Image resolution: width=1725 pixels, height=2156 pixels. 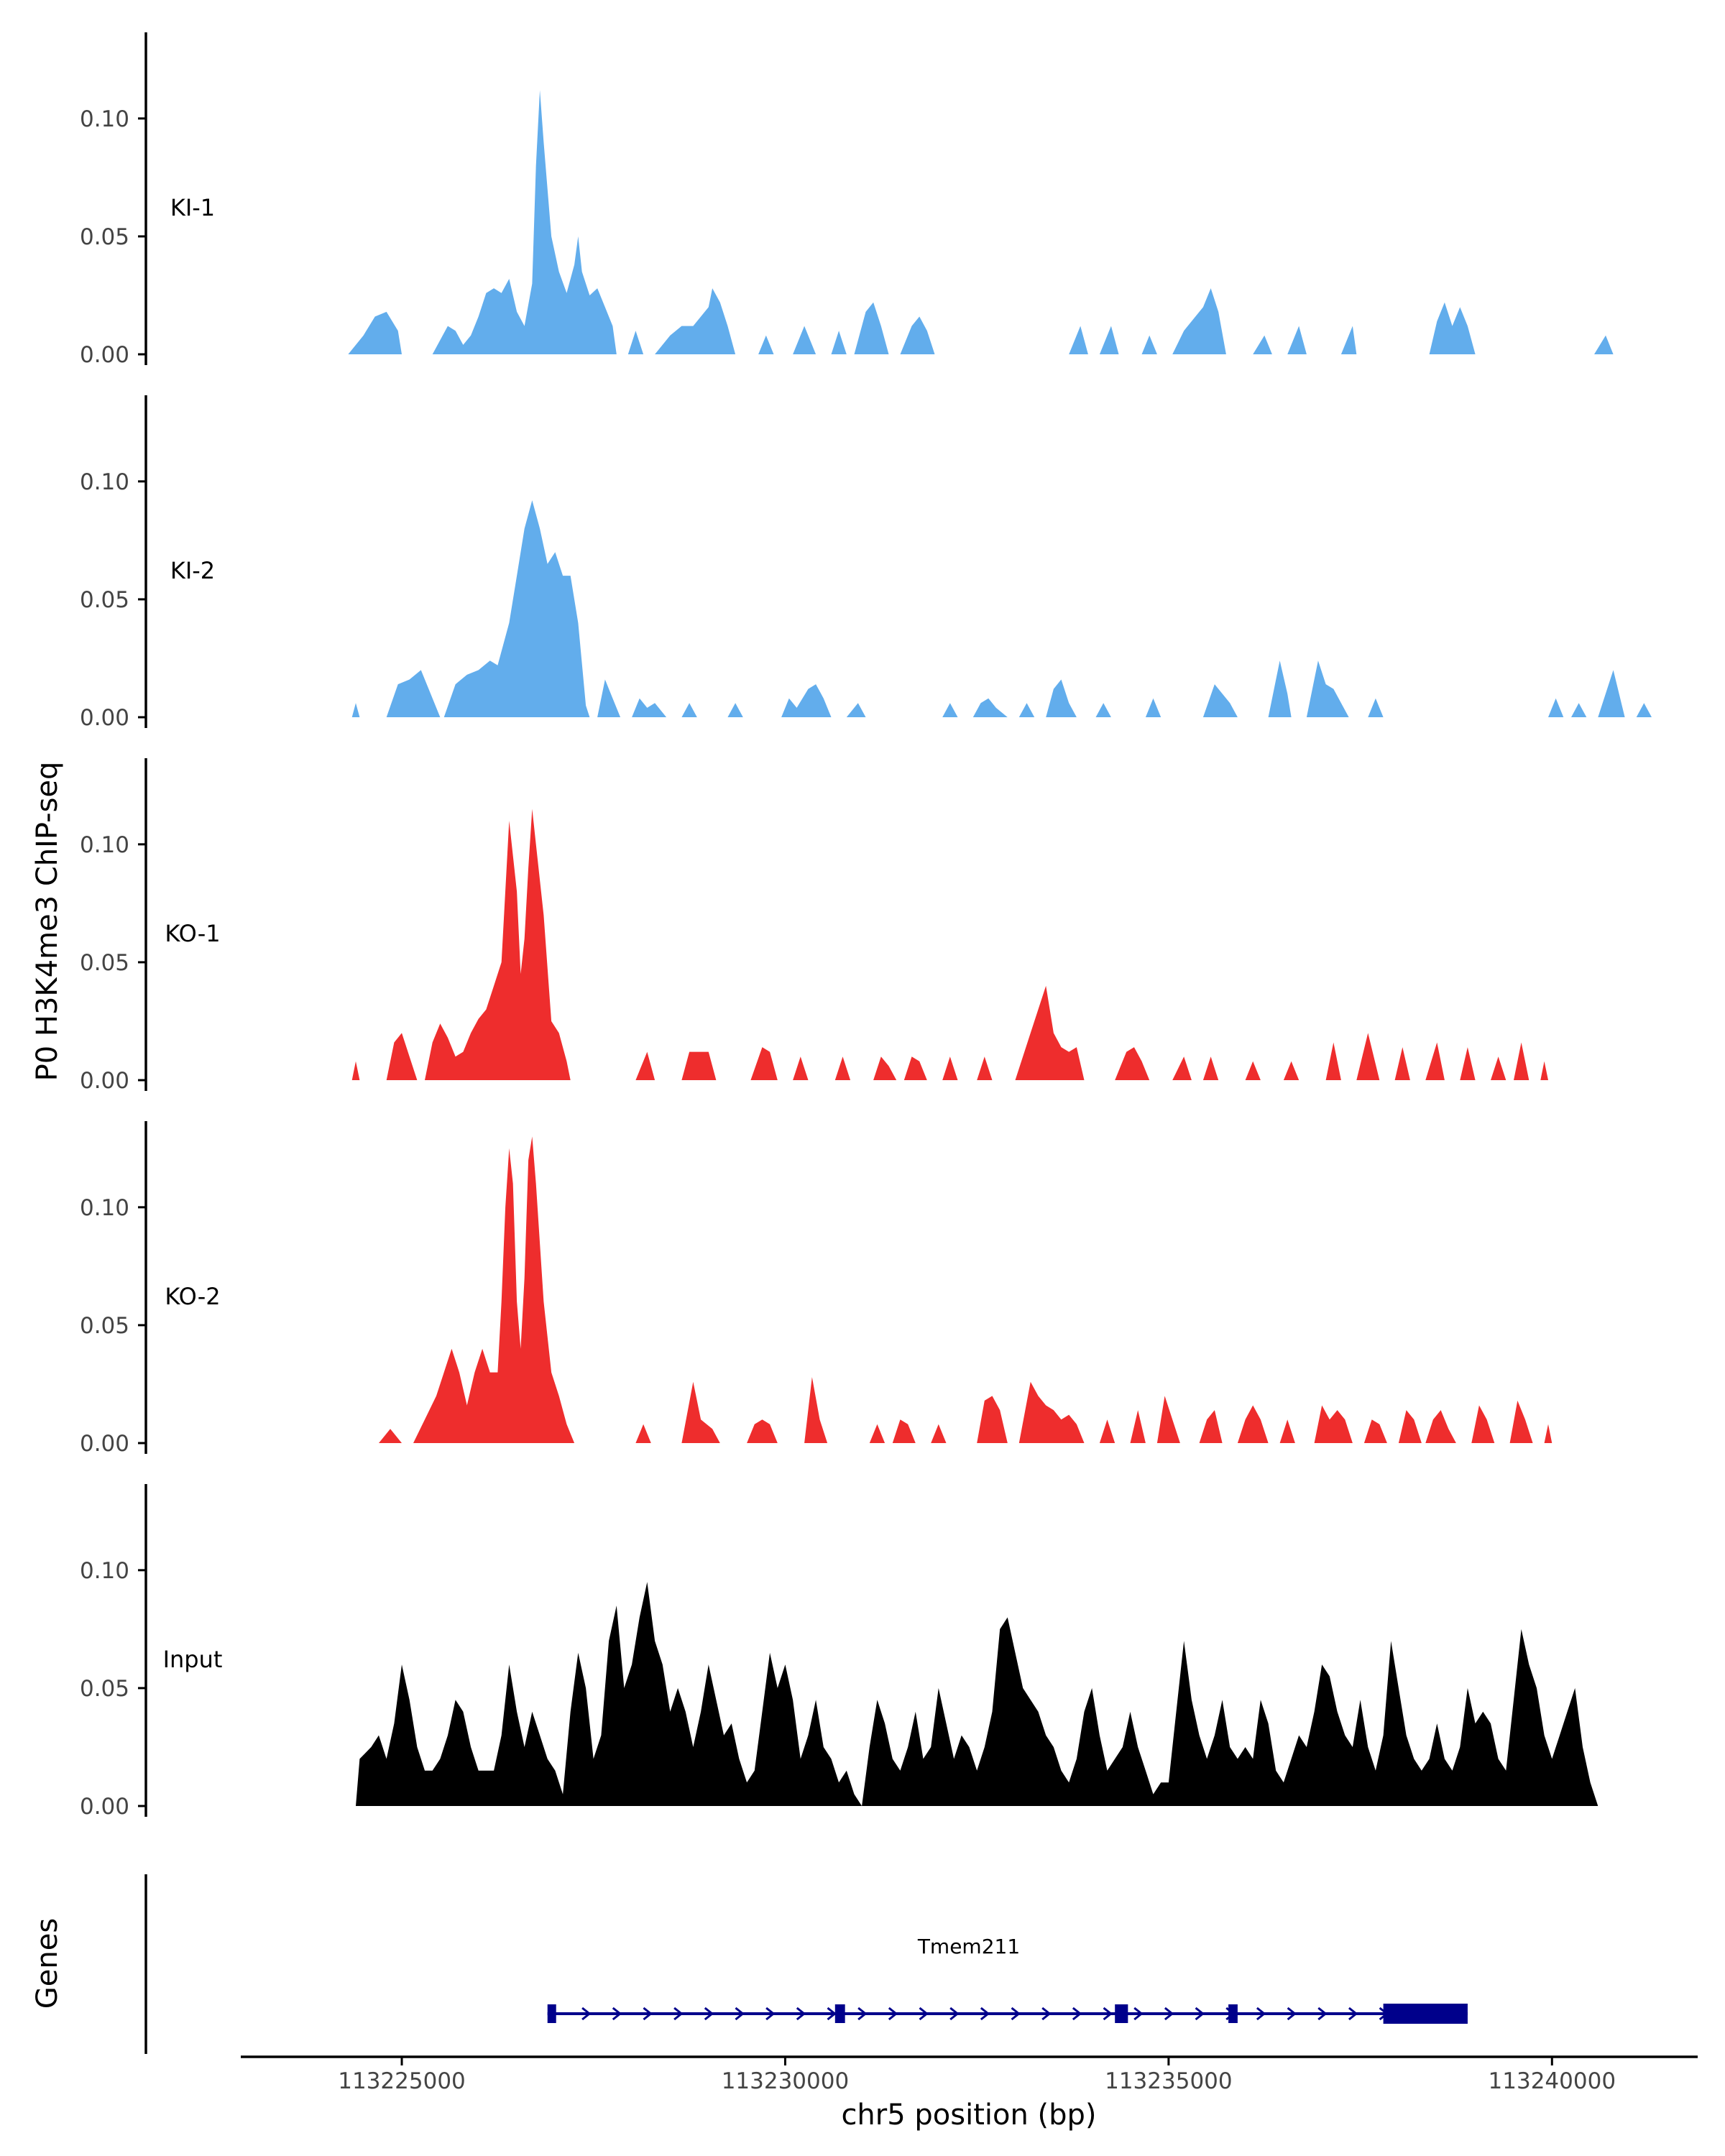 I want to click on x-tick-label: 113225000, so click(x=402, y=2081).